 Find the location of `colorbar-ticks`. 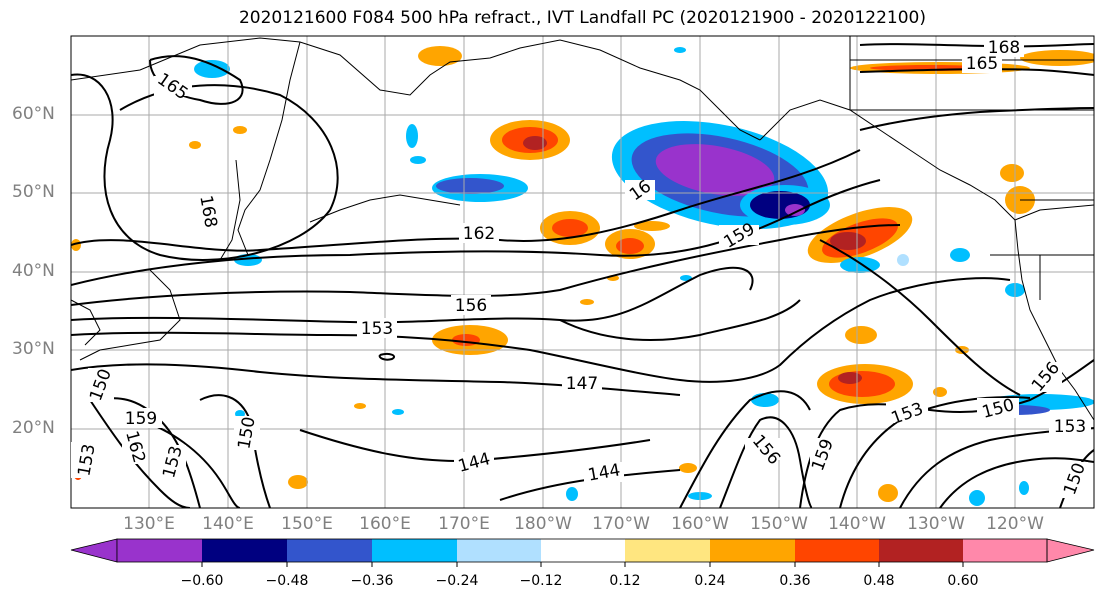

colorbar-ticks is located at coordinates (582, 564).